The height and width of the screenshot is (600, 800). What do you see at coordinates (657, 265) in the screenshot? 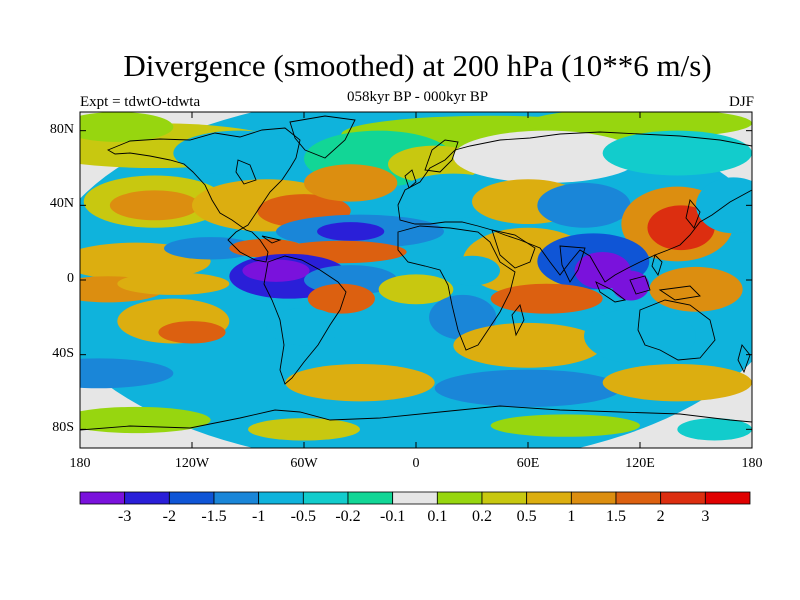
I see `coastline-philippines` at bounding box center [657, 265].